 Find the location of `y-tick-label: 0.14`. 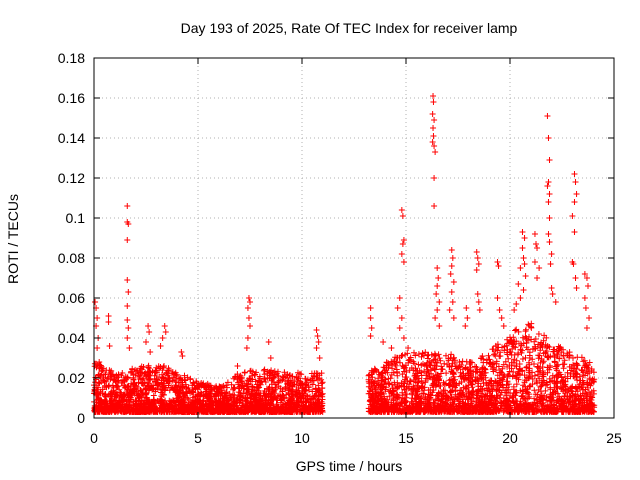

y-tick-label: 0.14 is located at coordinates (71, 138).